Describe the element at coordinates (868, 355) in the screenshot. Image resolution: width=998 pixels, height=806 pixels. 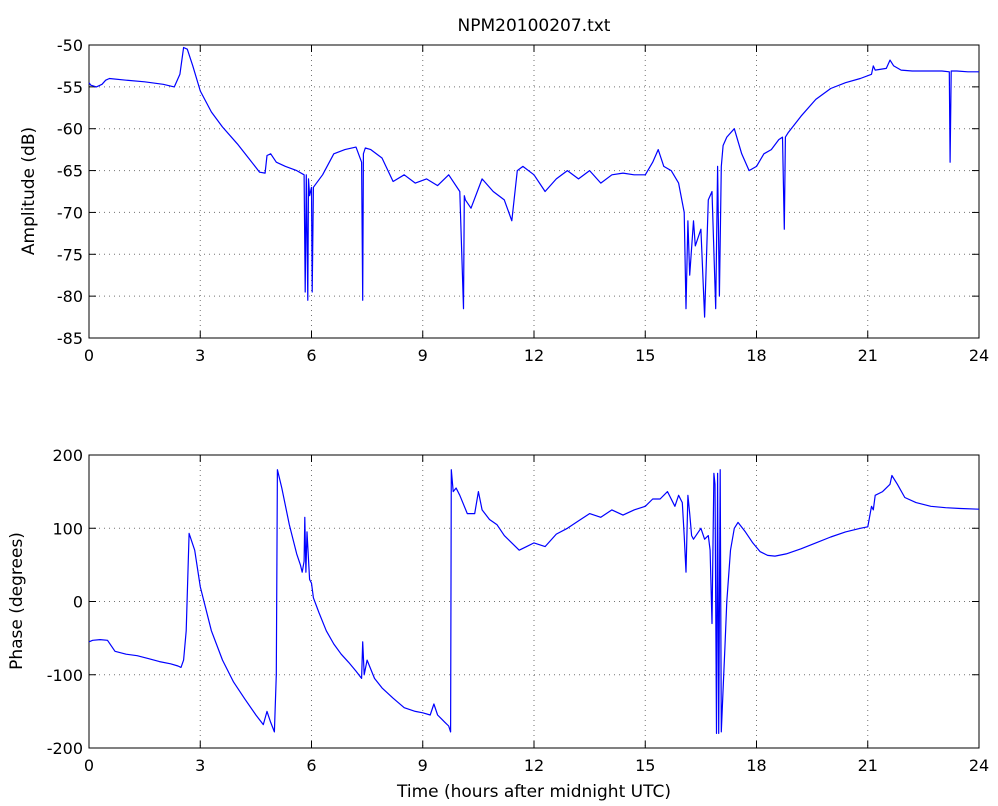
I see `amplitude-x-tick-label: 21` at that location.